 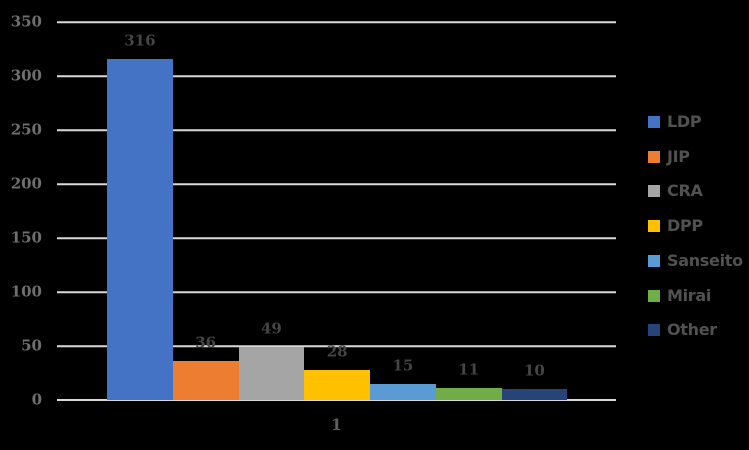 I want to click on y-tick-label: 0, so click(x=36, y=399).